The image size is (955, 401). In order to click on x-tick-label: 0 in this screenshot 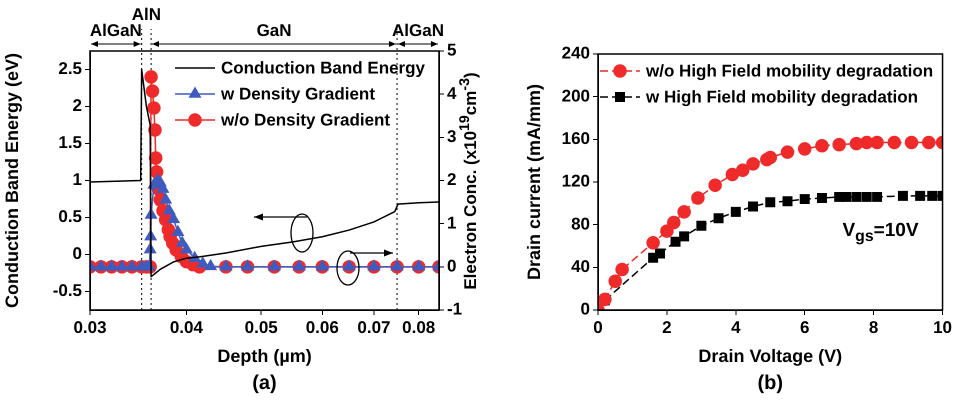, I will do `click(598, 327)`.